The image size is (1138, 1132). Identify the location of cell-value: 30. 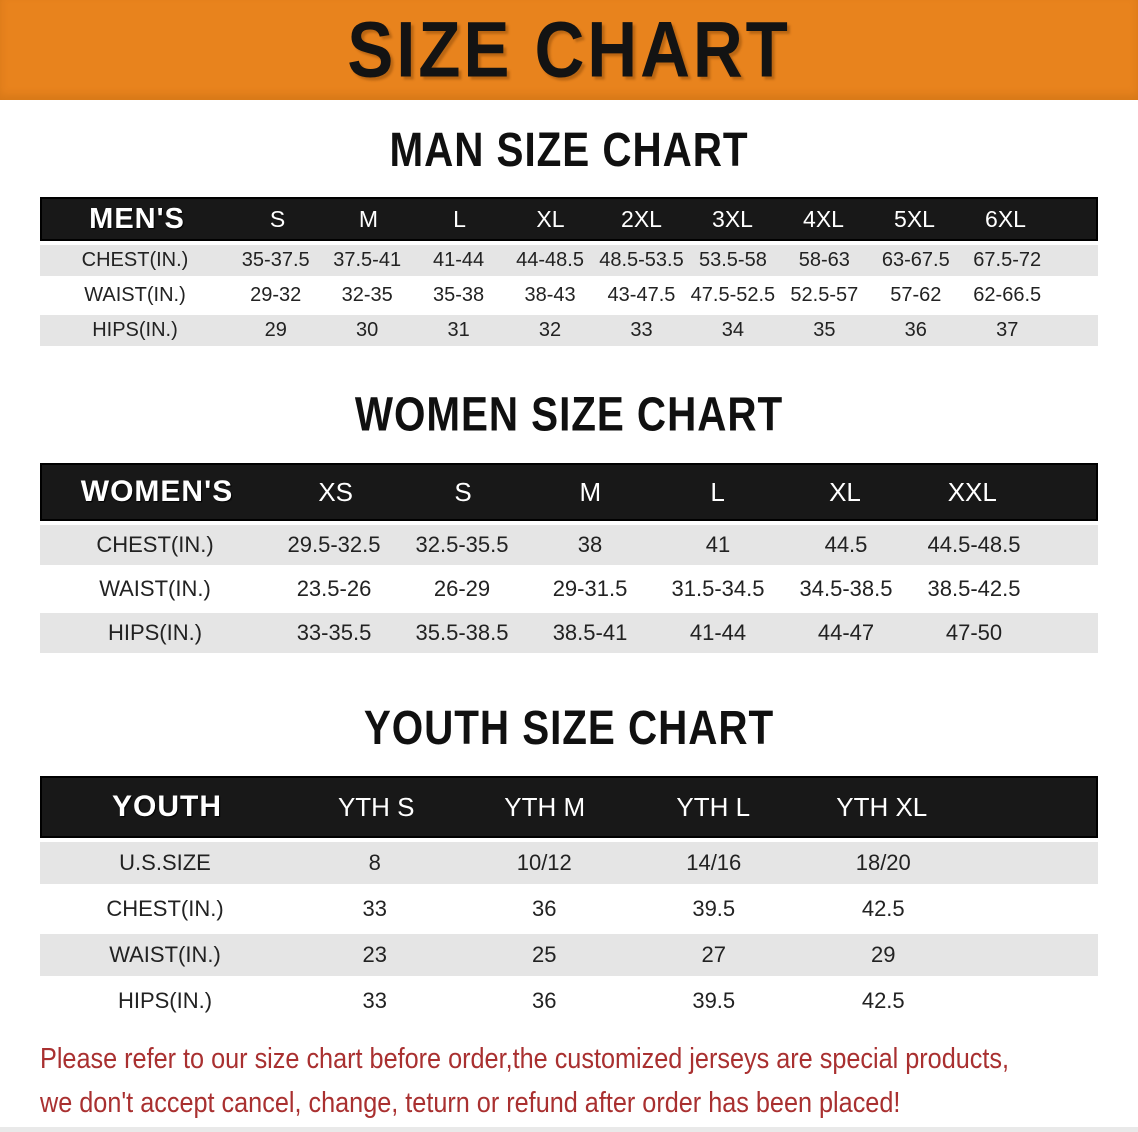
(367, 330).